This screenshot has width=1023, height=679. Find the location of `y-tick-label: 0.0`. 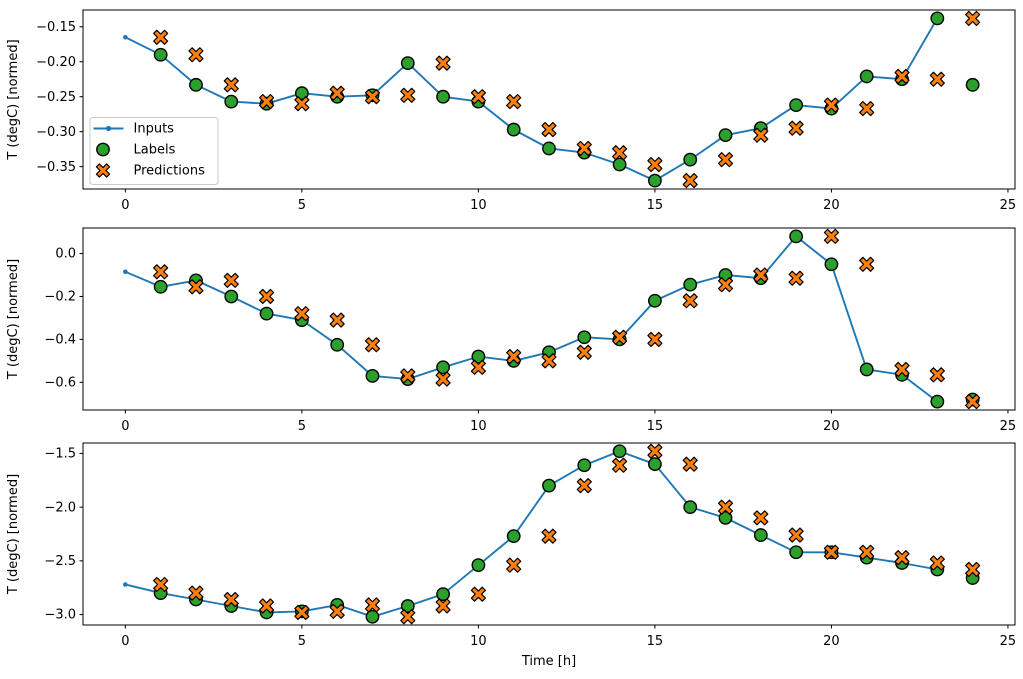

y-tick-label: 0.0 is located at coordinates (65, 254).